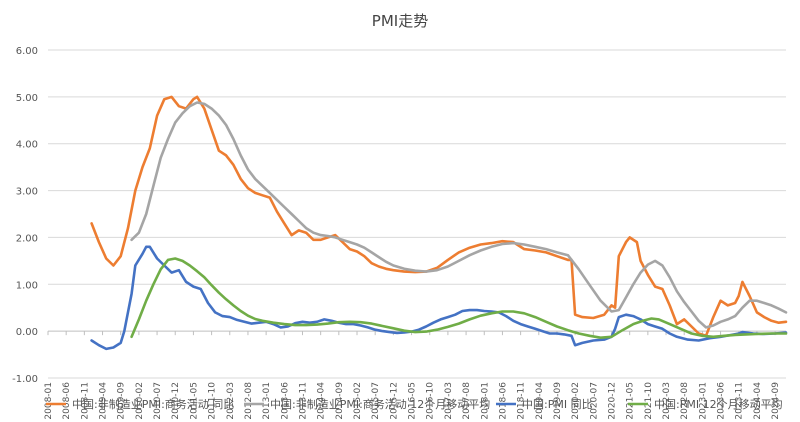 The height and width of the screenshot is (422, 800). What do you see at coordinates (400, 21) in the screenshot?
I see `chart-title: PMI走势` at bounding box center [400, 21].